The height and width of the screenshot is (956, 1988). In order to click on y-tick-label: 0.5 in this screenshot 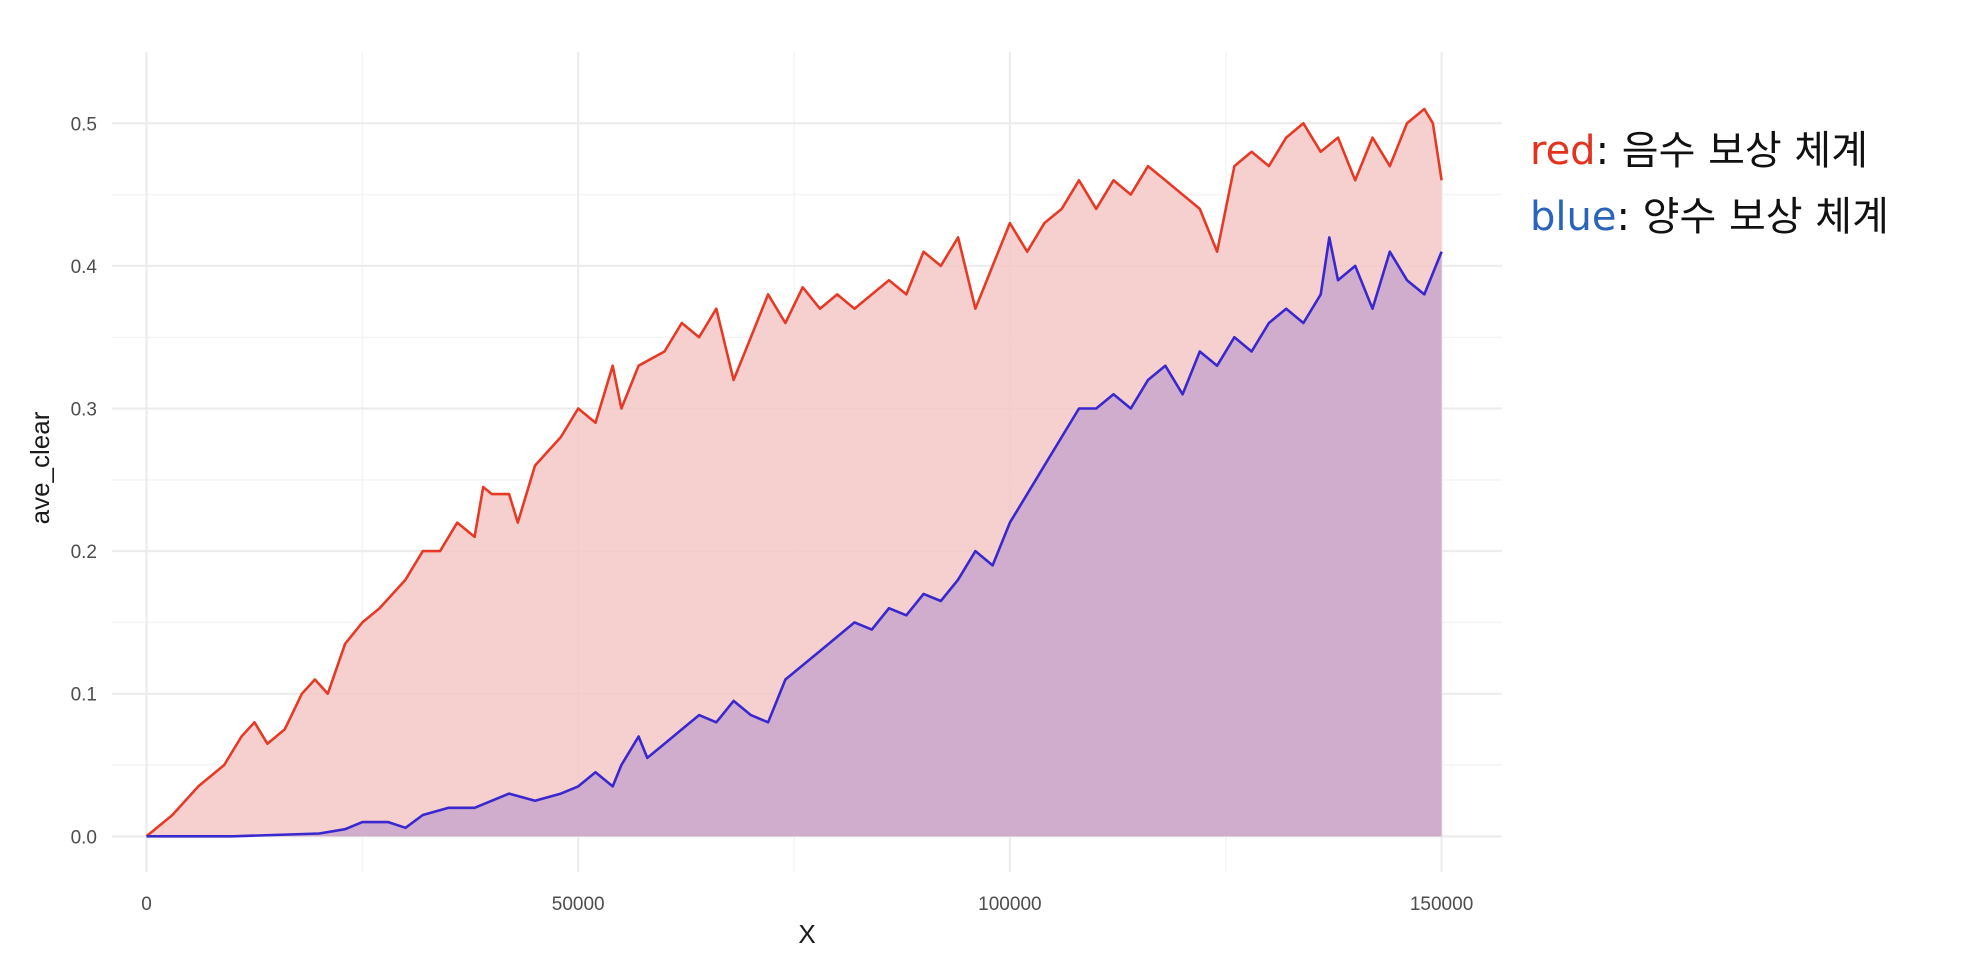, I will do `click(84, 124)`.